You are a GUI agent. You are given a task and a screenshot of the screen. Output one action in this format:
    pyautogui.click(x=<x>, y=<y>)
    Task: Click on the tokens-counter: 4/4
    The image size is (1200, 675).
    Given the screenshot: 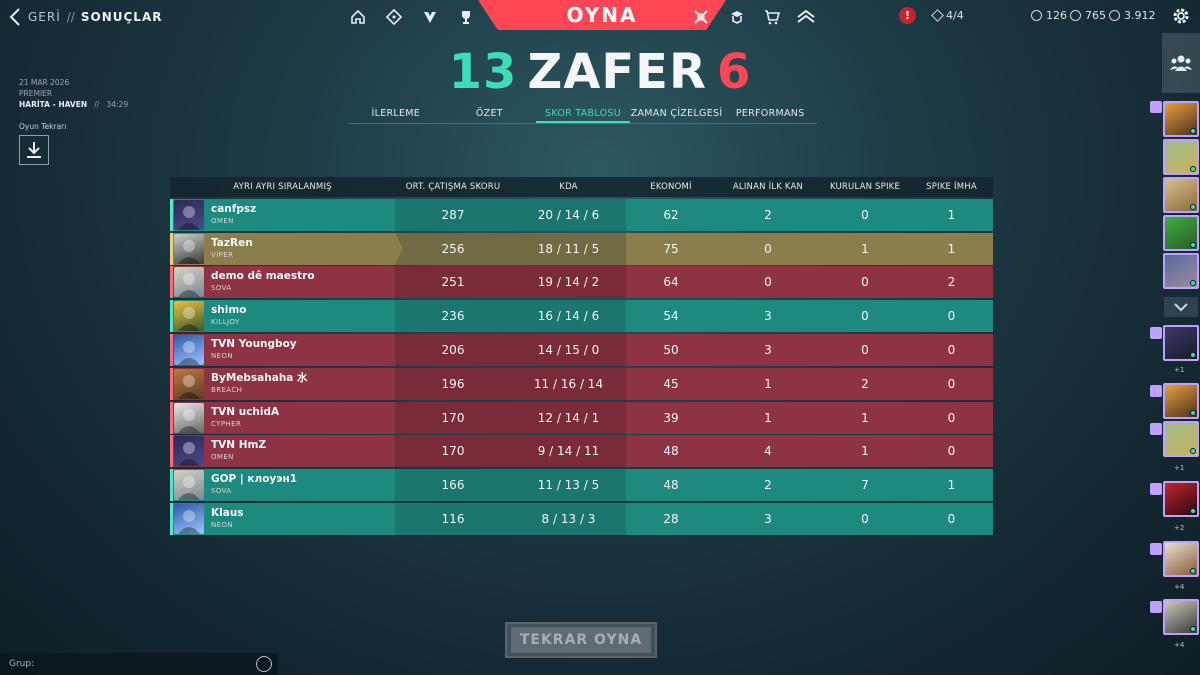 What is the action you would take?
    pyautogui.click(x=947, y=15)
    